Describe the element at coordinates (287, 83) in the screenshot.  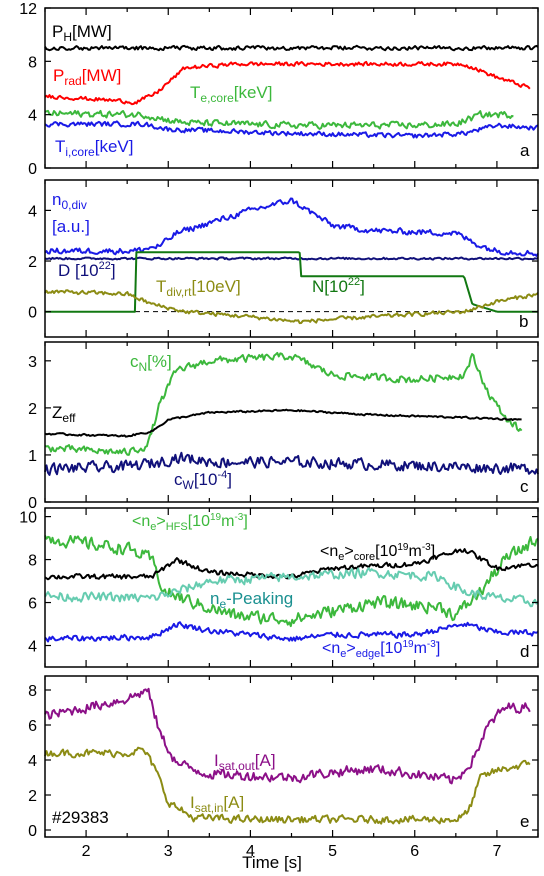
I see `series-P_rad[MW]` at that location.